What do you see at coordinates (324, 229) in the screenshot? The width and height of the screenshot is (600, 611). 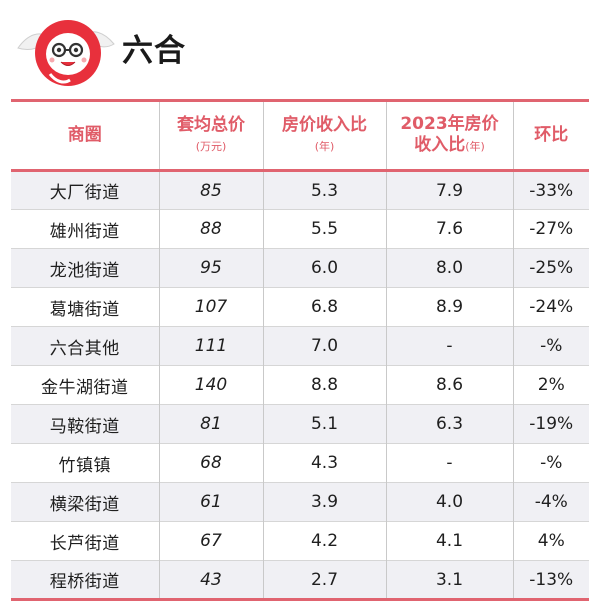 I see `cell-ratio: 5.5` at bounding box center [324, 229].